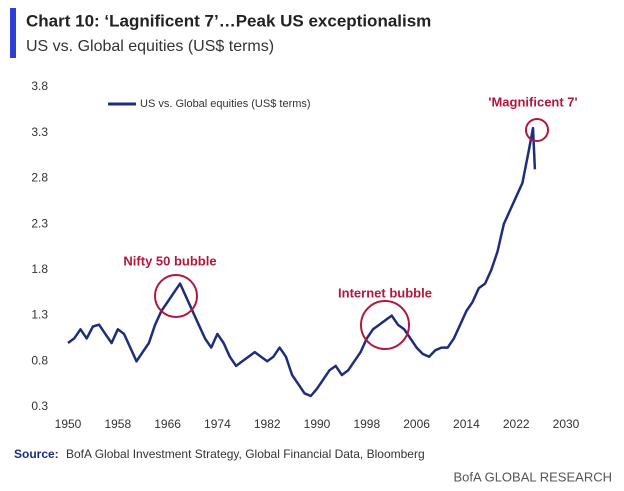  Describe the element at coordinates (466, 424) in the screenshot. I see `x-tick-label: 2014` at that location.